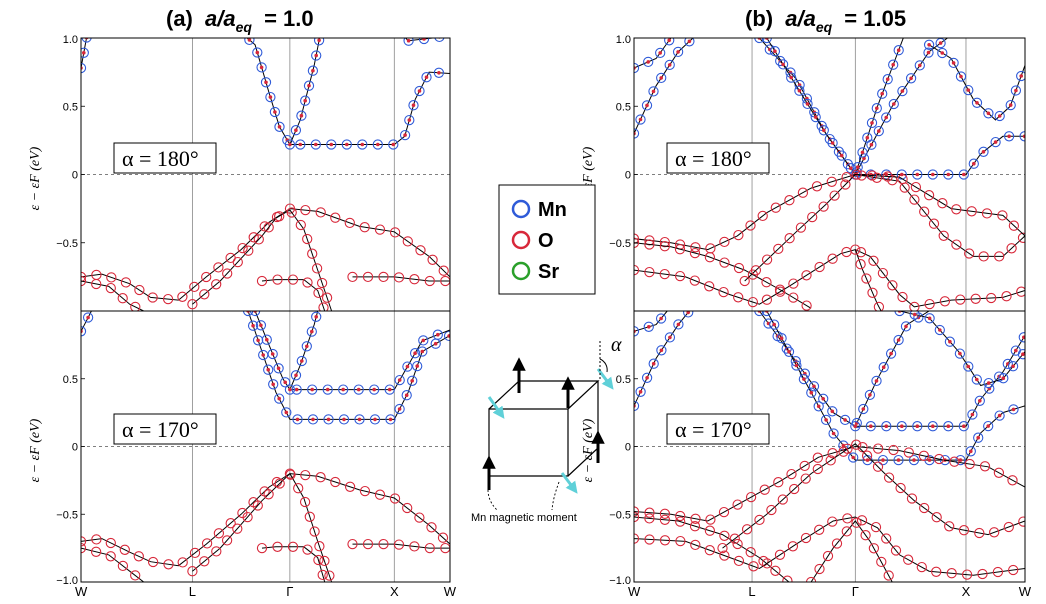 This screenshot has height=604, width=1046. What do you see at coordinates (521, 271) in the screenshot?
I see `legend-sr-marker` at bounding box center [521, 271].